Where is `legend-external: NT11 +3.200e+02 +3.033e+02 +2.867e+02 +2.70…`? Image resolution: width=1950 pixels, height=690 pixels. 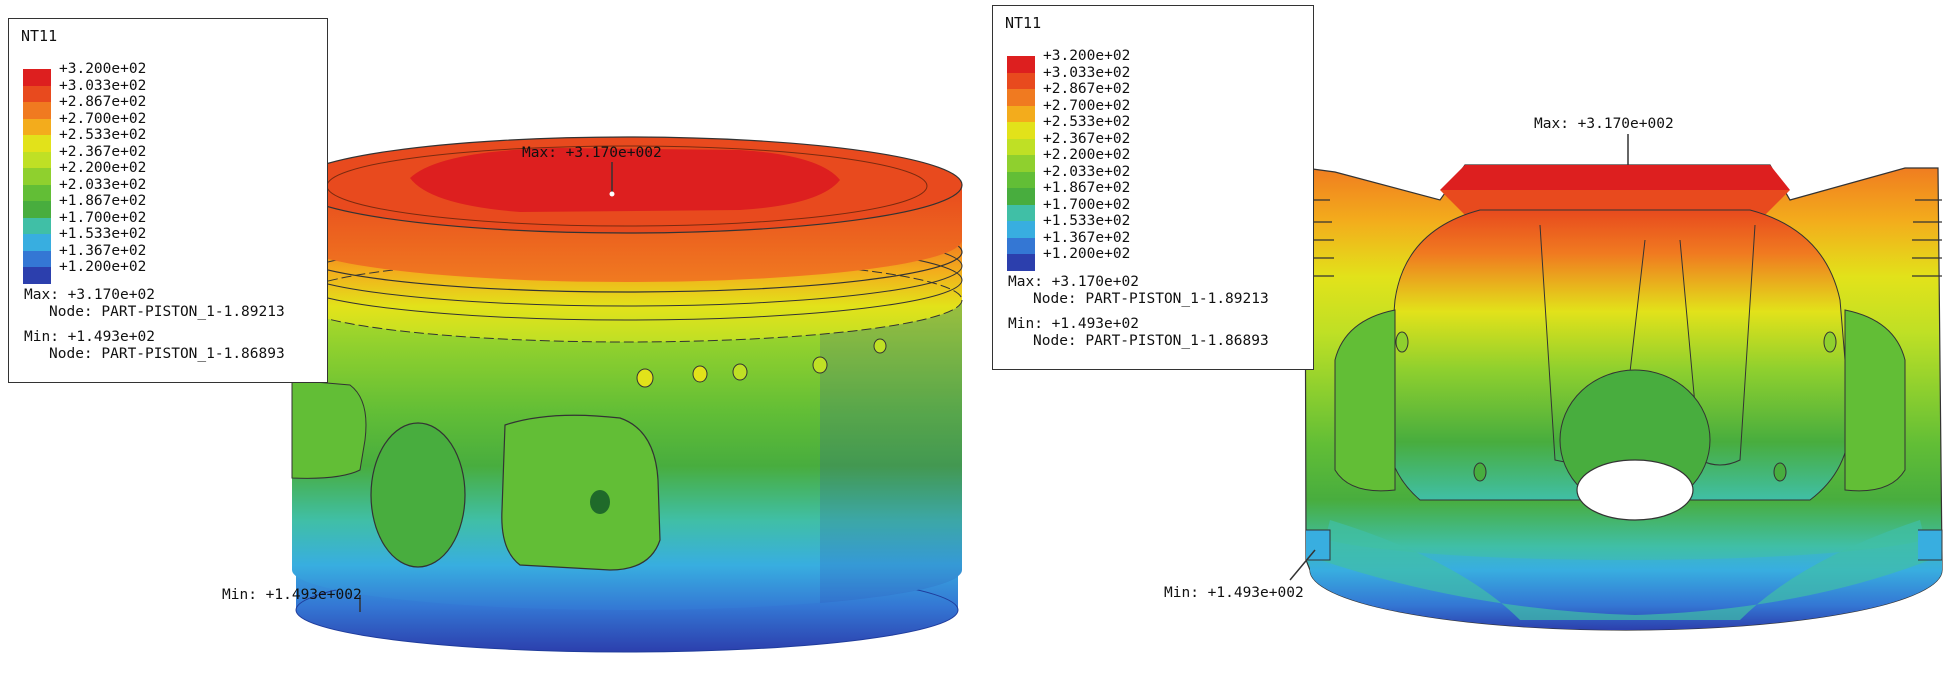 legend-external: NT11 +3.200e+02 +3.033e+02 +2.867e+02 +2.70… is located at coordinates (168, 200).